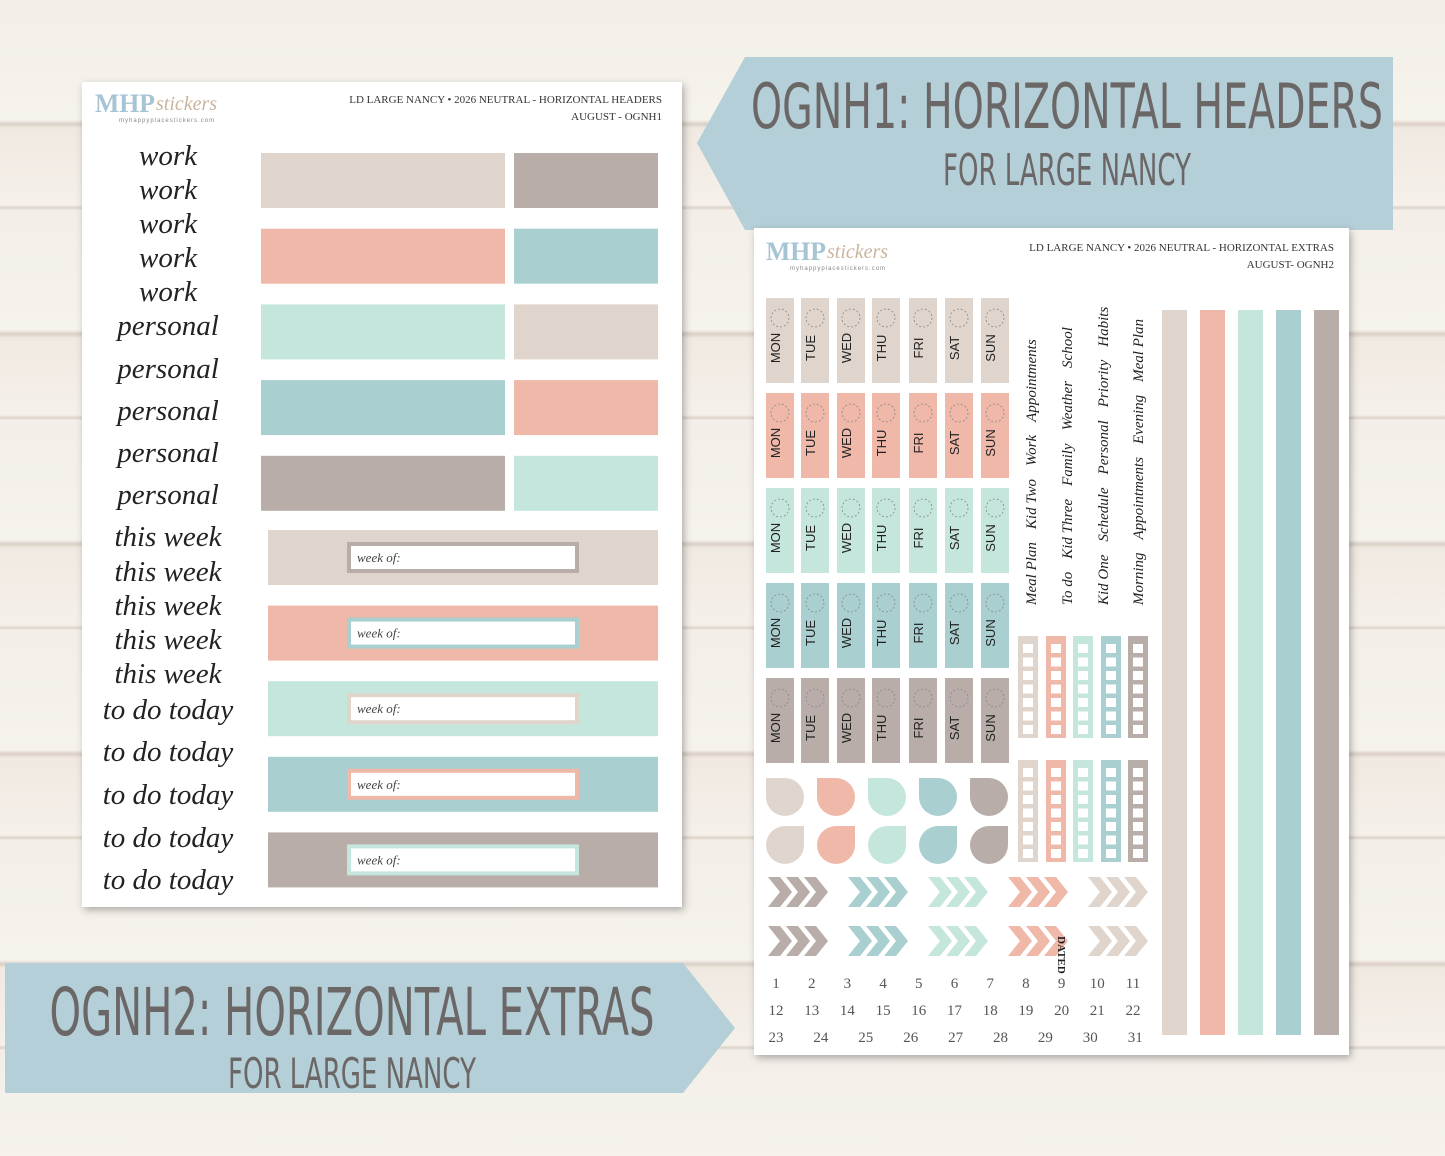 This screenshot has width=1445, height=1156. I want to click on date-number: 4, so click(883, 984).